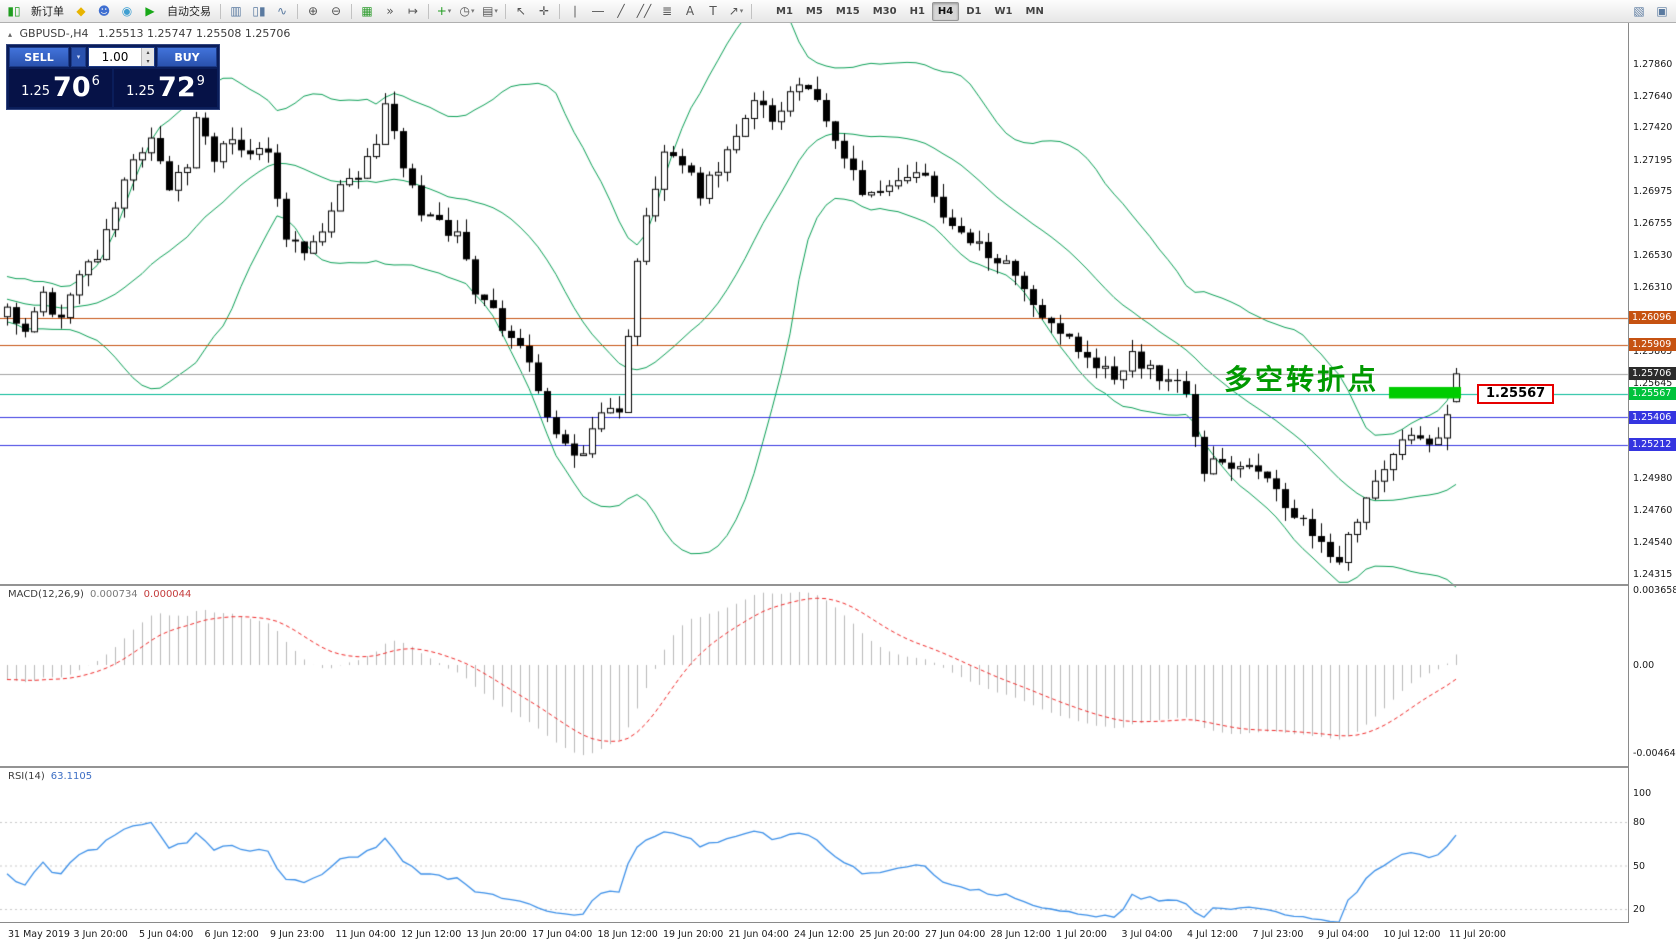 This screenshot has width=1676, height=947. Describe the element at coordinates (104, 11) in the screenshot. I see `profile-icon: ☻` at that location.